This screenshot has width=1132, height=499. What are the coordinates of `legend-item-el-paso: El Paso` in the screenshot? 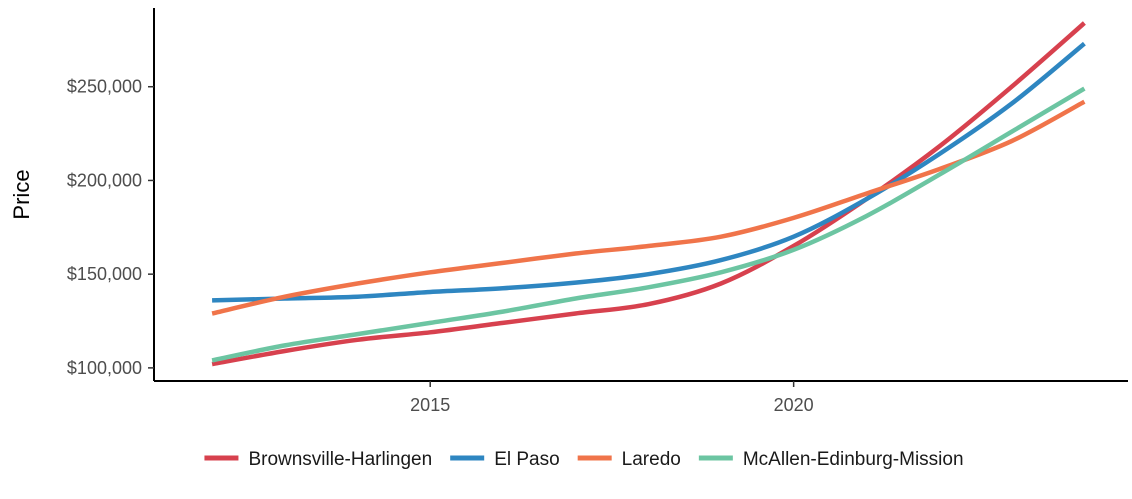 It's located at (505, 459).